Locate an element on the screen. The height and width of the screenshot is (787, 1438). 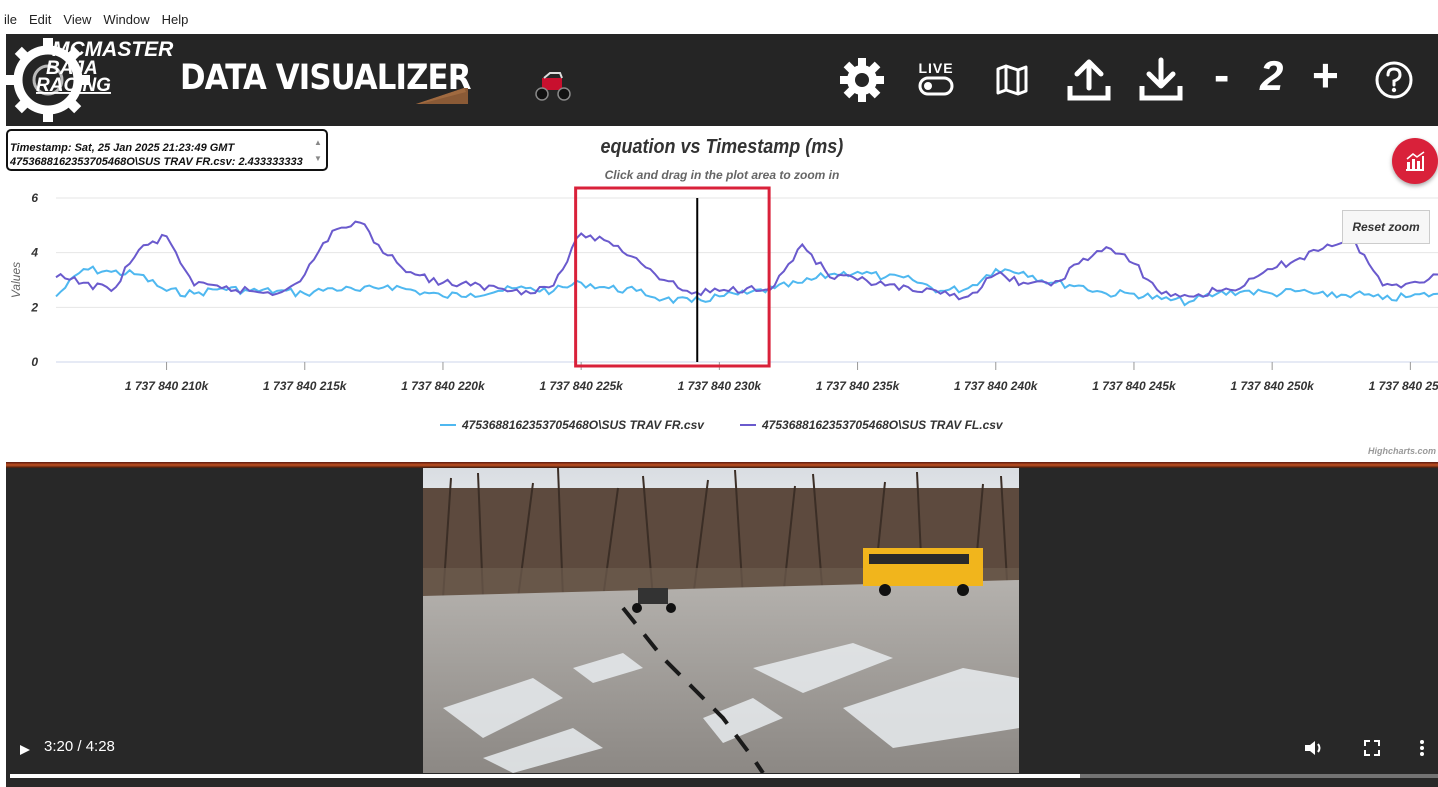
legend-item: 4753688162353705468O\SUS TRAV FR.csv is located at coordinates (583, 425).